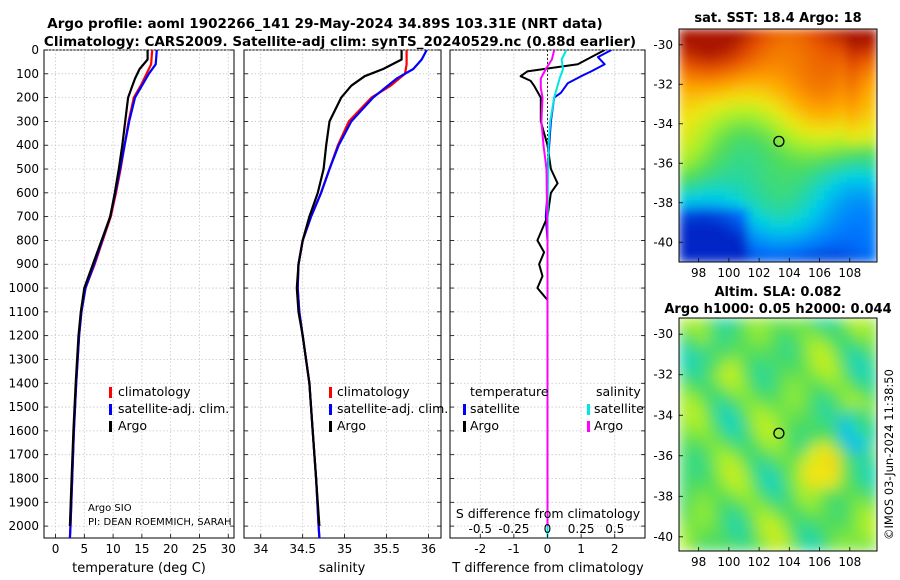 Image resolution: width=900 pixels, height=580 pixels. Describe the element at coordinates (141, 549) in the screenshot. I see `x-tick-label: 15` at that location.